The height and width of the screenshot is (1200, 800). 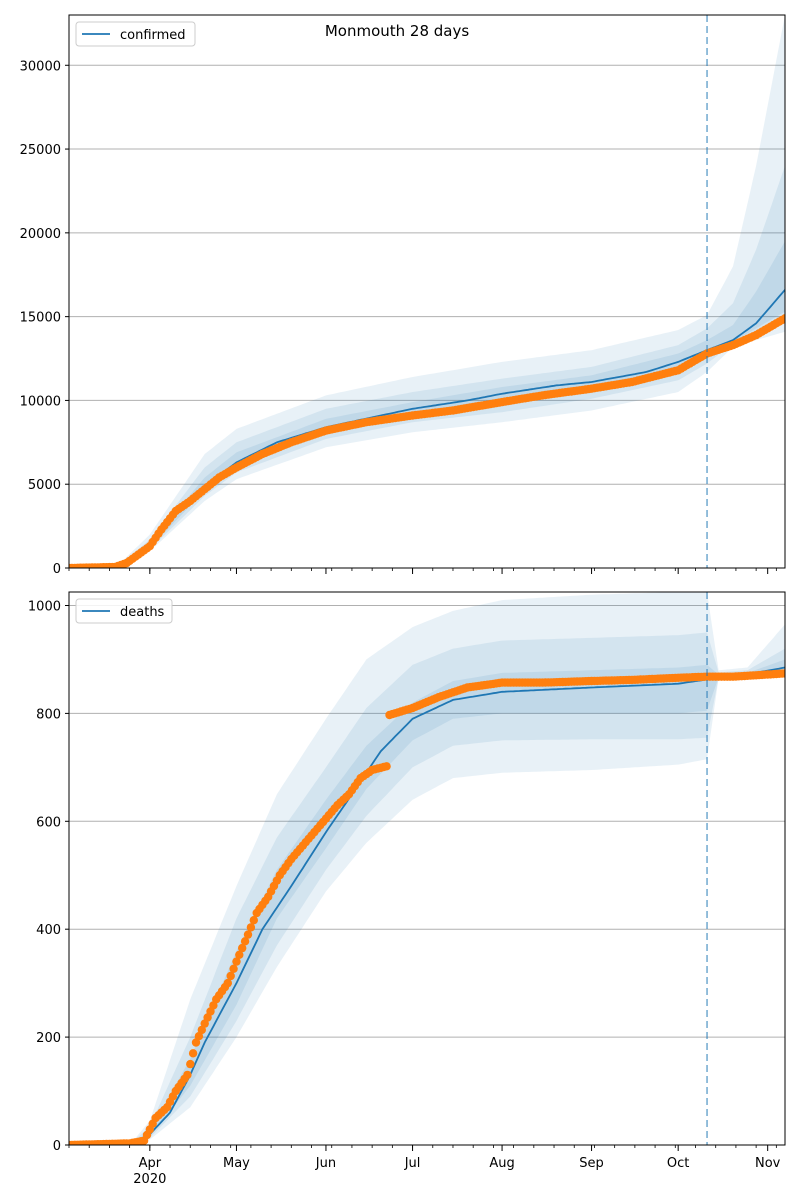 What do you see at coordinates (768, 1163) in the screenshot?
I see `x-tick-label: Nov` at bounding box center [768, 1163].